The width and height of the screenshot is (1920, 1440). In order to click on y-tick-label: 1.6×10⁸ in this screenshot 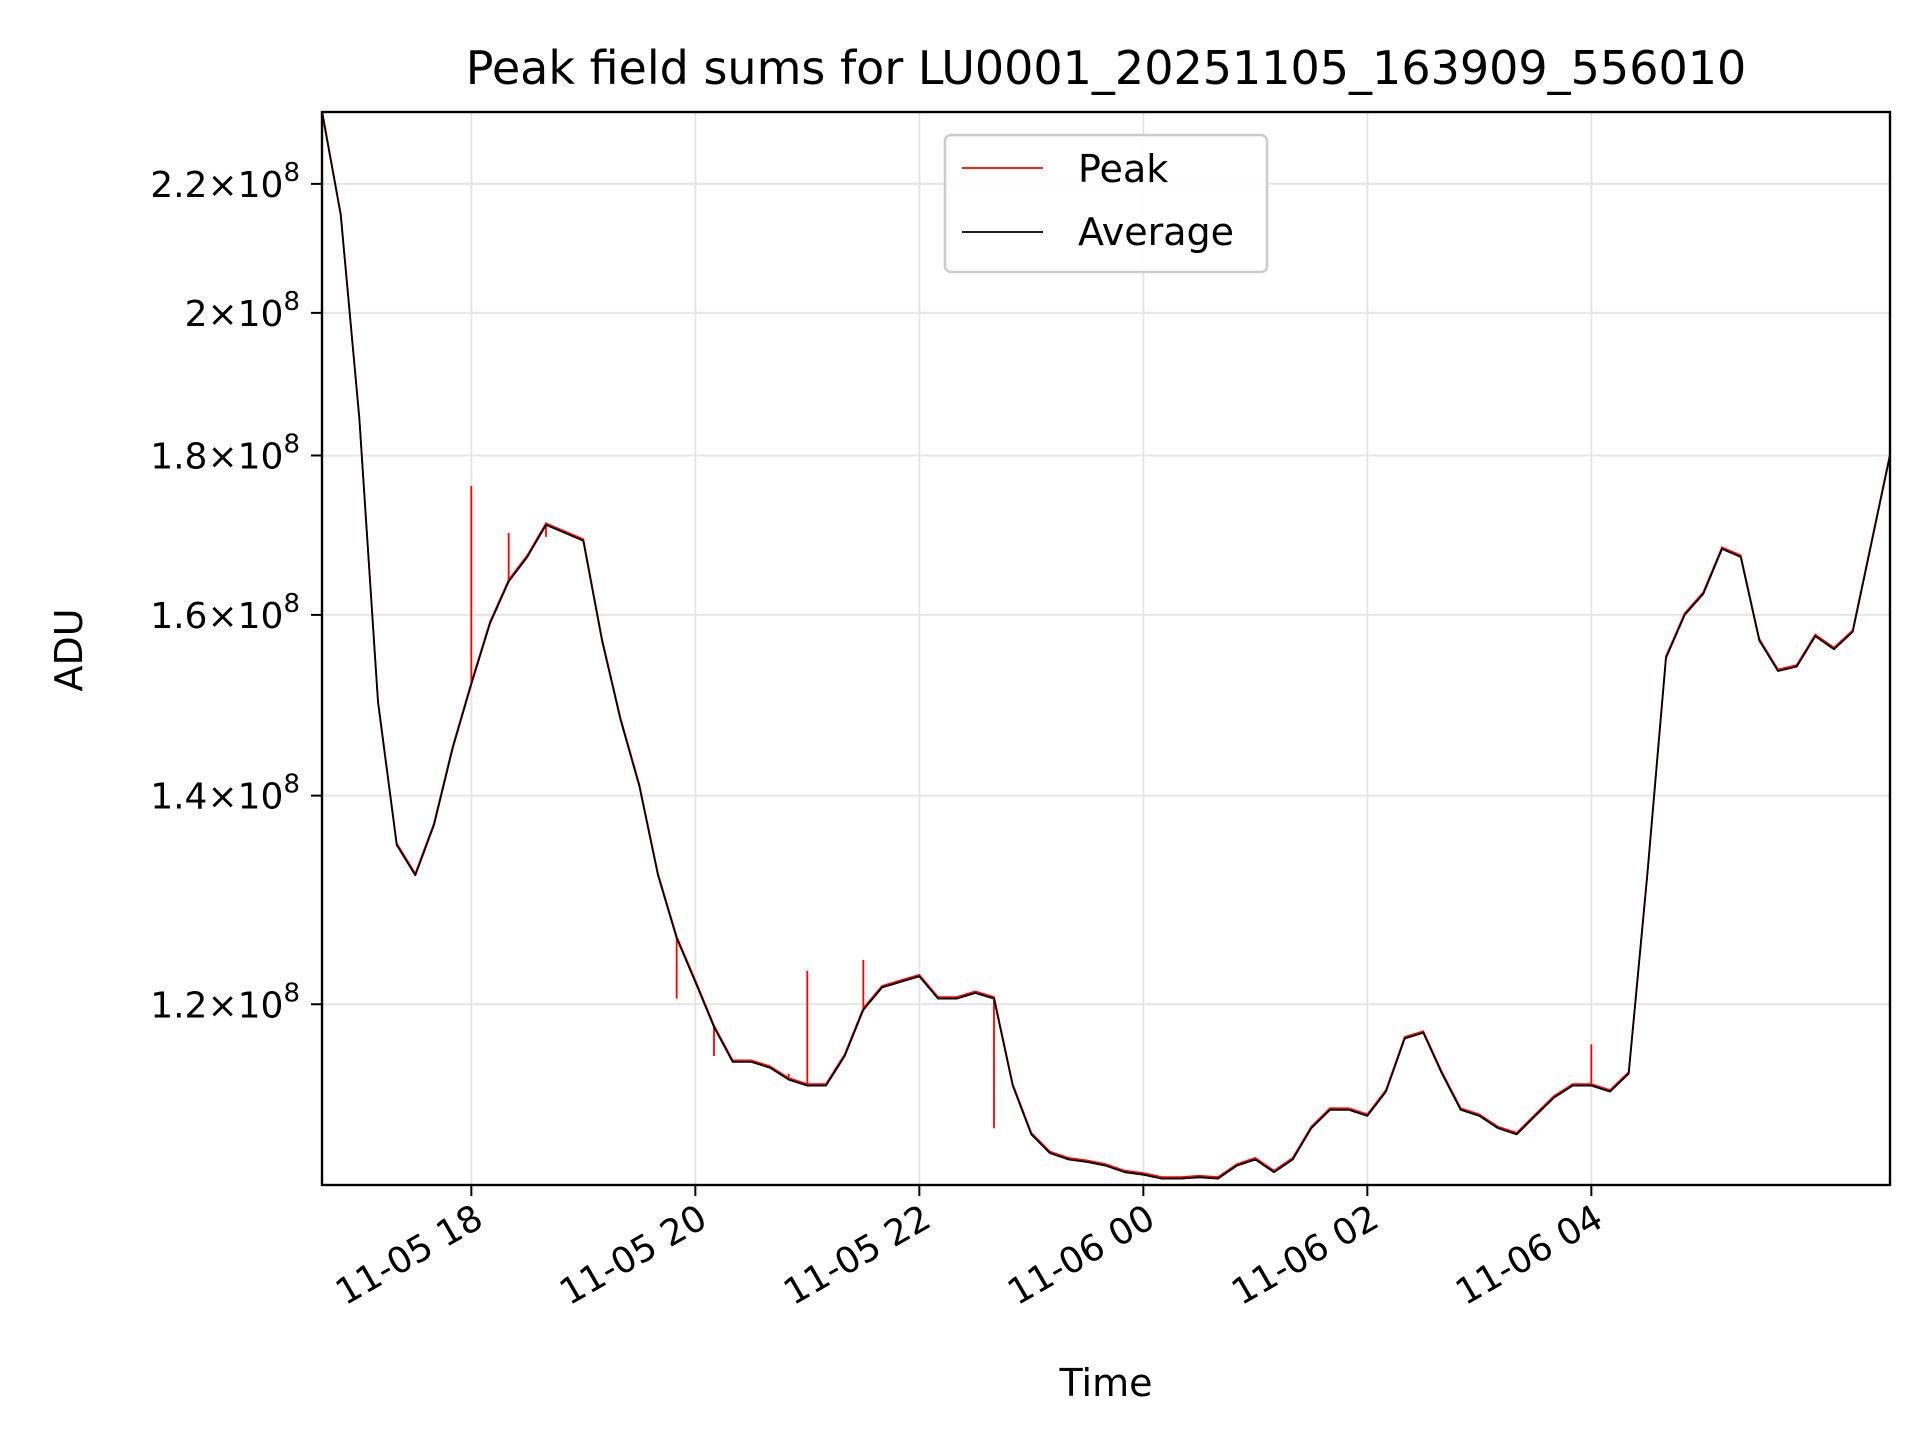, I will do `click(225, 613)`.